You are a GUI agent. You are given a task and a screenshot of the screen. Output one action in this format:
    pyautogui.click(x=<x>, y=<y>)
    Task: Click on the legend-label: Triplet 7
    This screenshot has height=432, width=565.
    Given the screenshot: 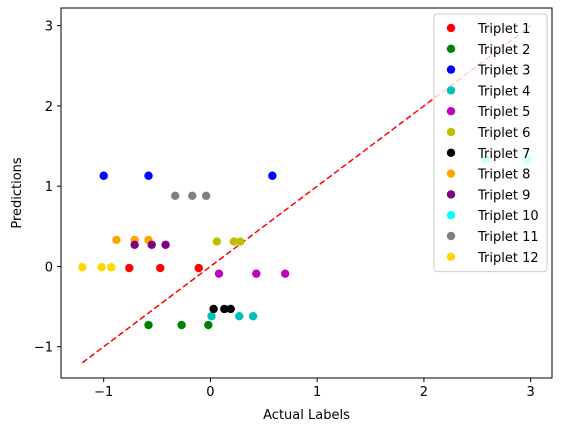 What is the action you would take?
    pyautogui.click(x=503, y=154)
    